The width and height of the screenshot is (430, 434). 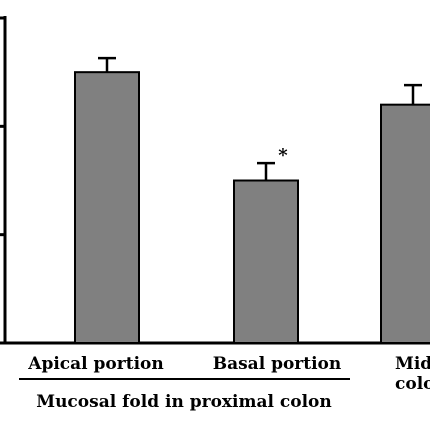 I want to click on significance-marker: *, so click(x=283, y=155).